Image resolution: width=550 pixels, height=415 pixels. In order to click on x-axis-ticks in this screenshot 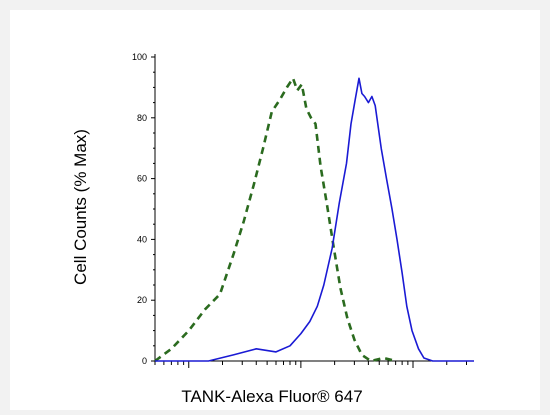, I will do `click(310, 364)`.